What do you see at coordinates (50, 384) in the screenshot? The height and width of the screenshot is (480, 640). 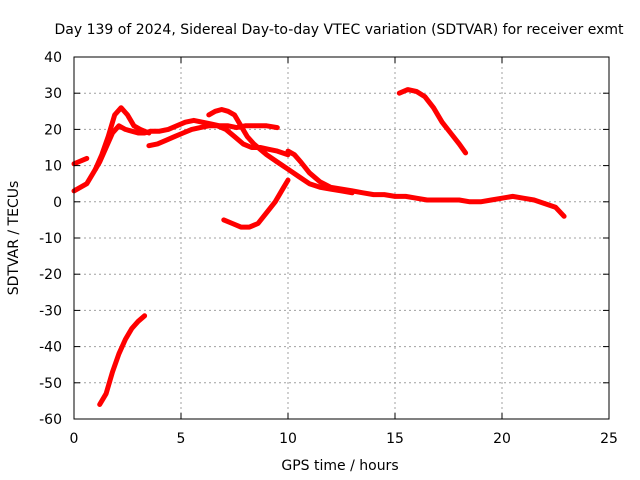 I see `y-tick-label: -50` at bounding box center [50, 384].